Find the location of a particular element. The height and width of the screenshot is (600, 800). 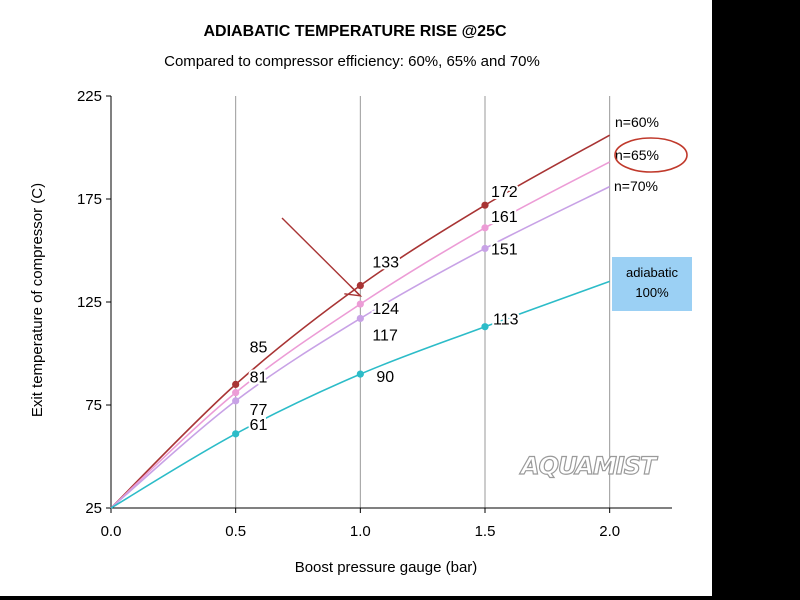

data-label: 161 is located at coordinates (504, 217).